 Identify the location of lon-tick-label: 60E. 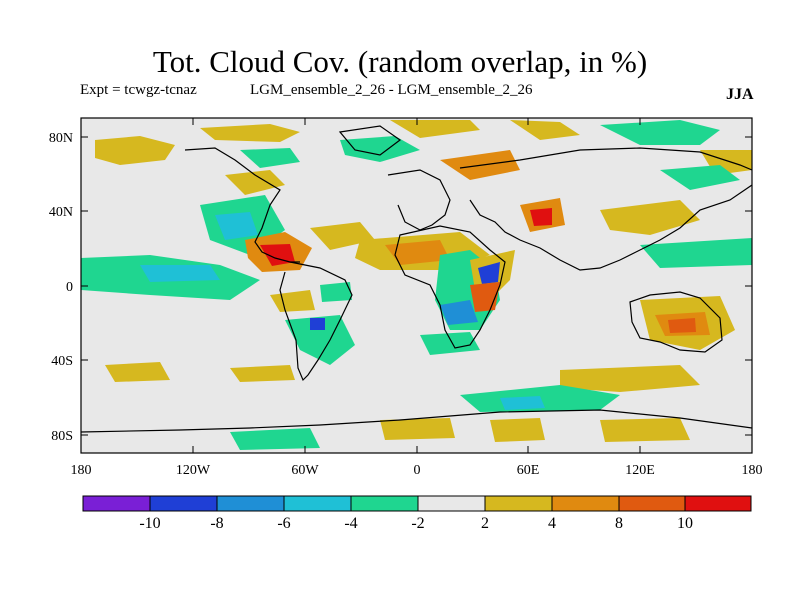
(528, 470).